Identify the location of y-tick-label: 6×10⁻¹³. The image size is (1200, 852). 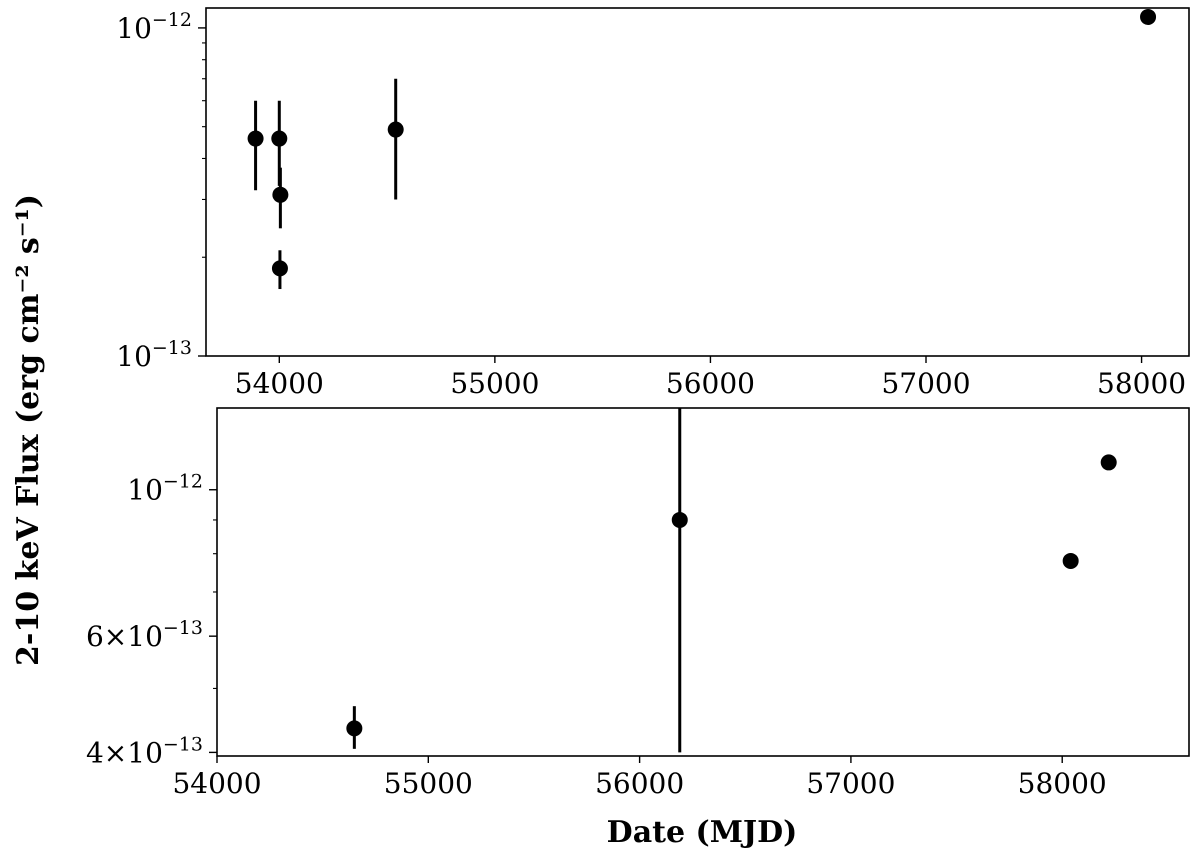
(144, 635).